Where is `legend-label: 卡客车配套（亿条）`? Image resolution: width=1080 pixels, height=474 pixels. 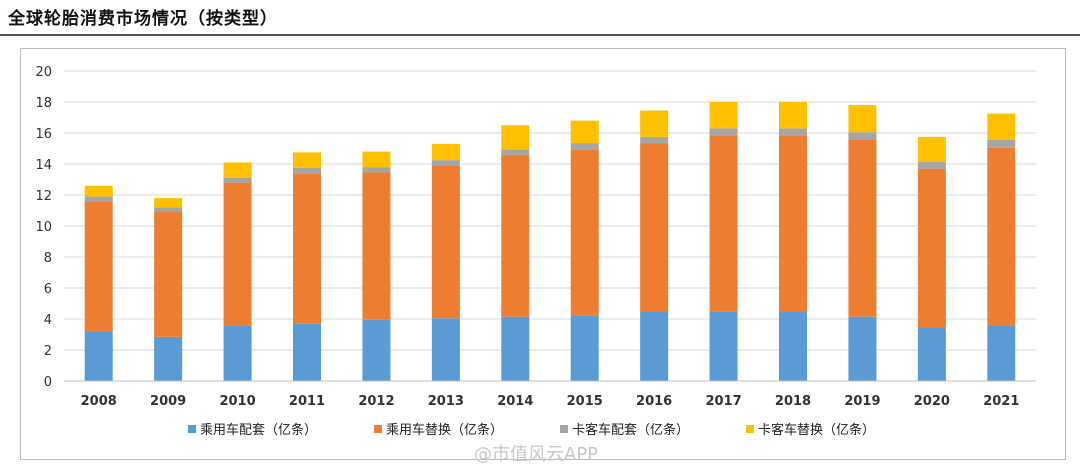
legend-label: 卡客车配套（亿条） is located at coordinates (630, 430).